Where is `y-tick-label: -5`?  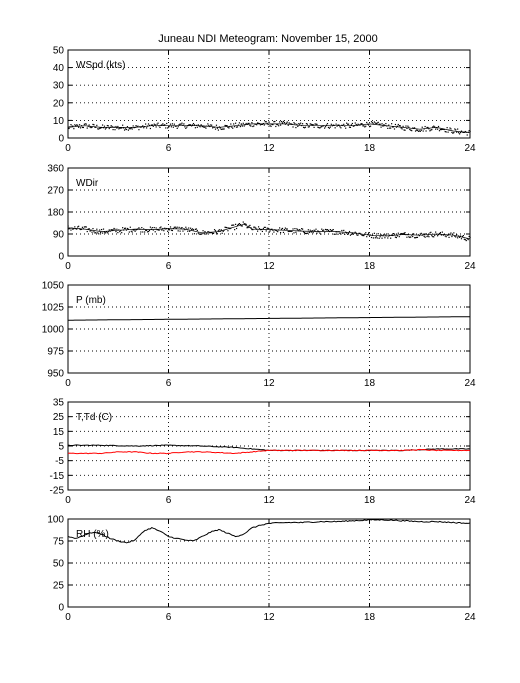 y-tick-label: -5 is located at coordinates (59, 461).